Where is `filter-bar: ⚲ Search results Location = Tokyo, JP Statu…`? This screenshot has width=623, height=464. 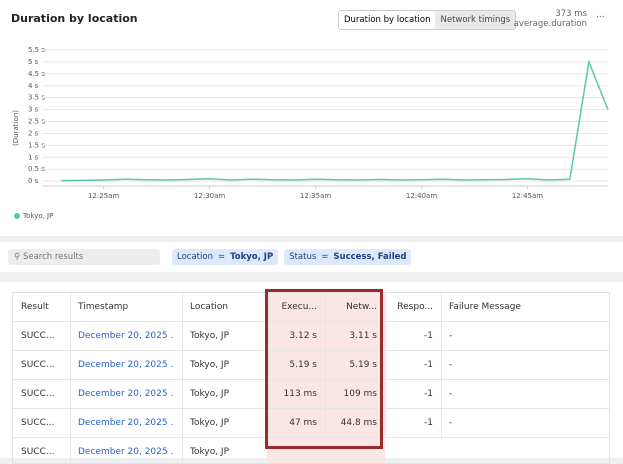 filter-bar: ⚲ Search results Location = Tokyo, JP Statu… is located at coordinates (311, 257).